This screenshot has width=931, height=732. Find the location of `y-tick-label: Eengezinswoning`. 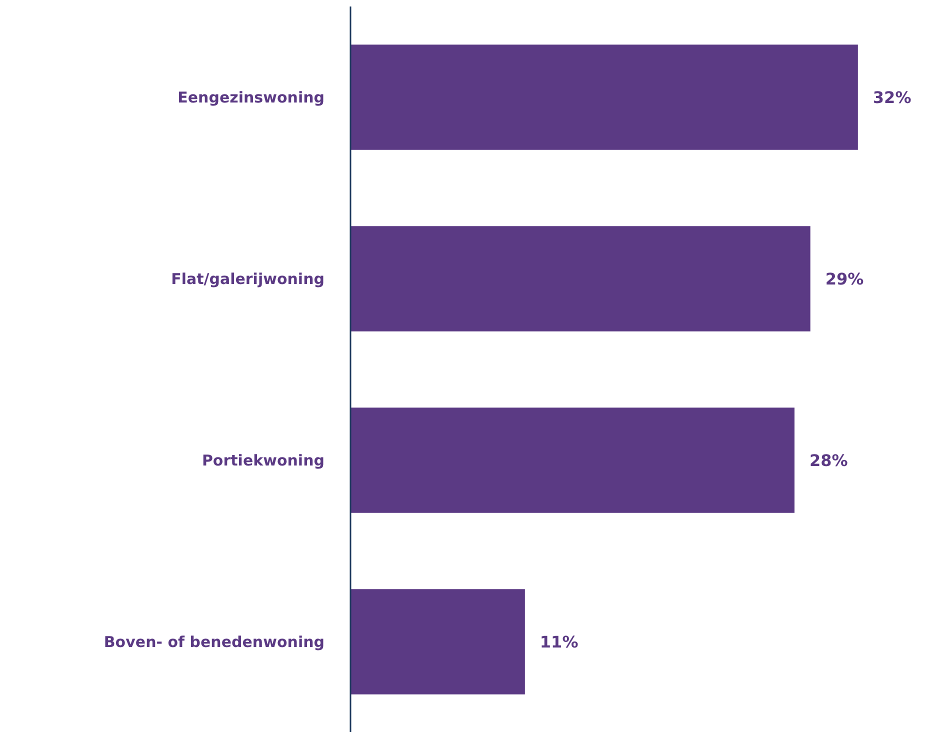

y-tick-label: Eengezinswoning is located at coordinates (251, 97).